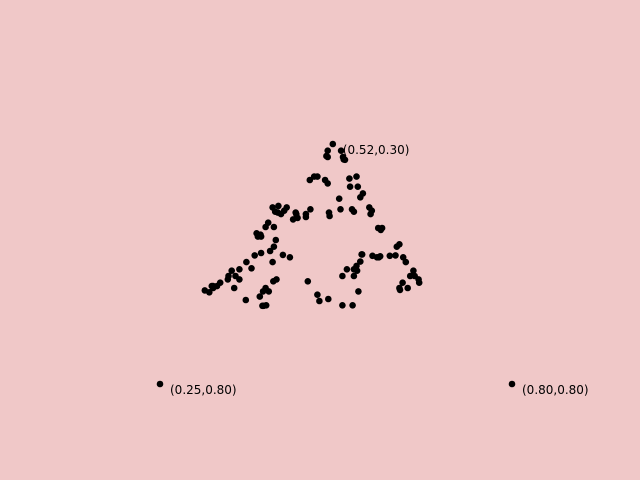 This screenshot has height=480, width=640. What do you see at coordinates (203, 390) in the screenshot?
I see `vertex-label: (0.25,0.80)` at bounding box center [203, 390].